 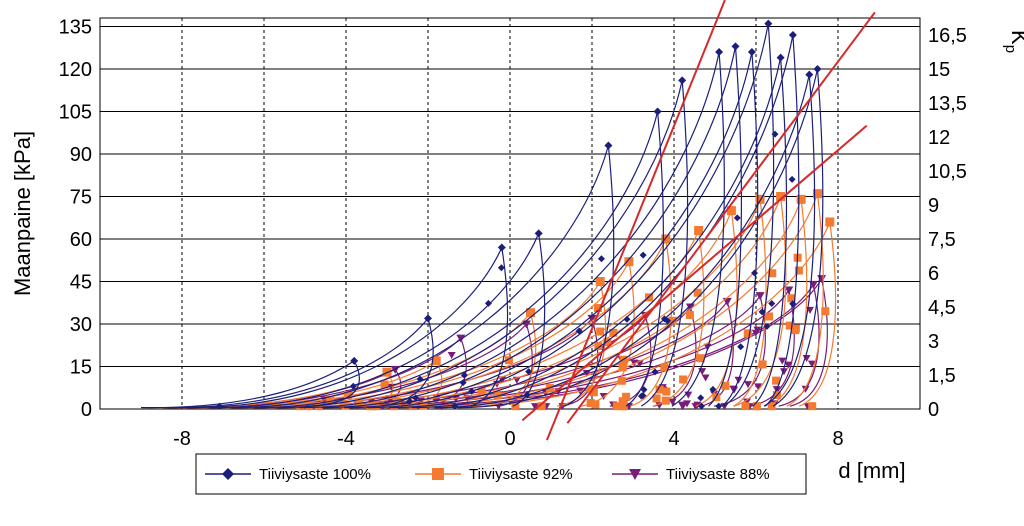 I want to click on y2-tick-label: 12, so click(x=939, y=138).